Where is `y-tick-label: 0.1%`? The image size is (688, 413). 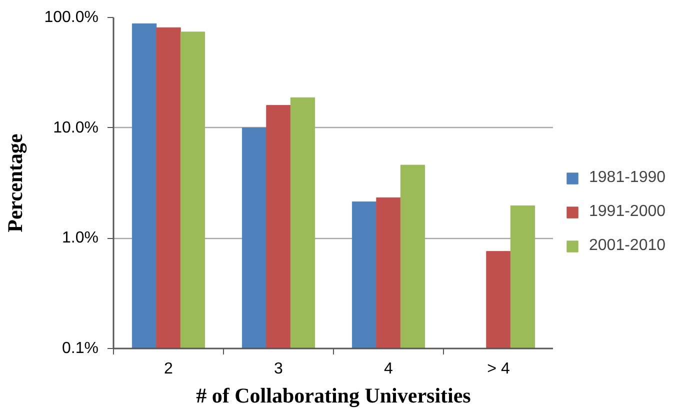
y-tick-label: 0.1% is located at coordinates (80, 348).